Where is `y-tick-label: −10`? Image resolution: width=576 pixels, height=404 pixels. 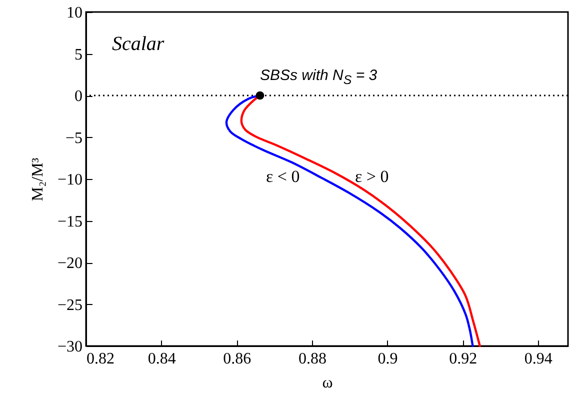 y-tick-label: −10 is located at coordinates (69, 180).